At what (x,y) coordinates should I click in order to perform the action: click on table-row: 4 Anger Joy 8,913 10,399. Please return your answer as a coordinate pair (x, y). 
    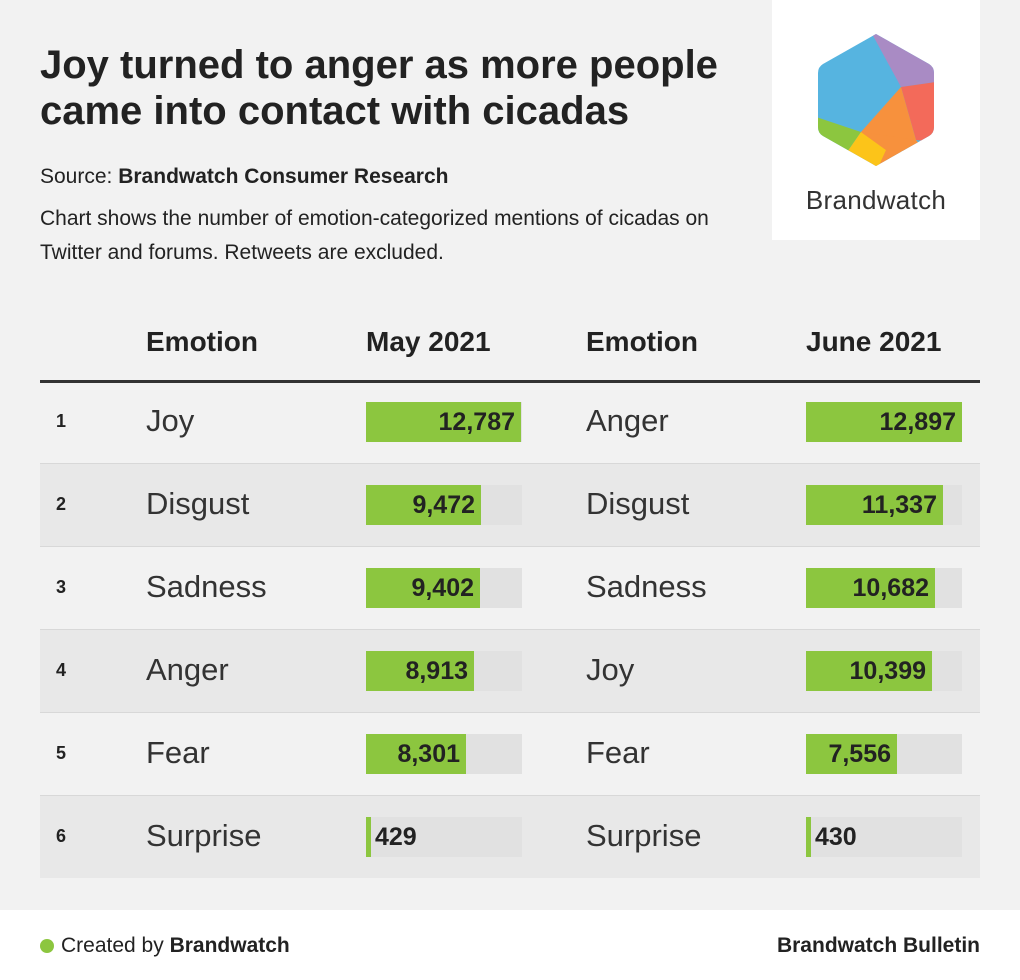
    Looking at the image, I should click on (510, 670).